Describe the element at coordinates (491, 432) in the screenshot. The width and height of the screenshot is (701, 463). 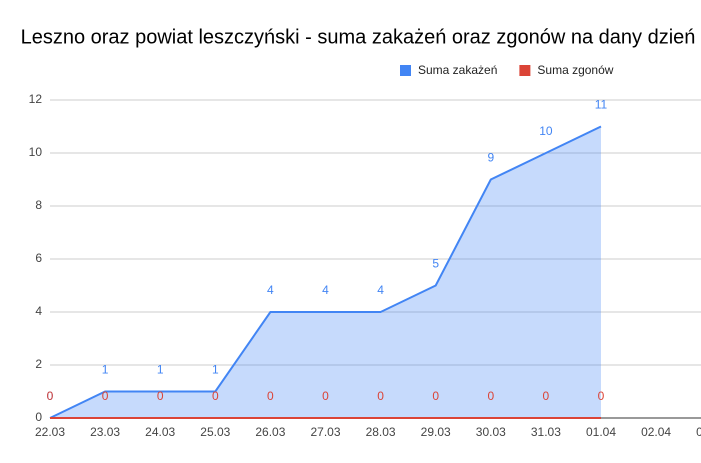
I see `x-tick-label: 30.03` at that location.